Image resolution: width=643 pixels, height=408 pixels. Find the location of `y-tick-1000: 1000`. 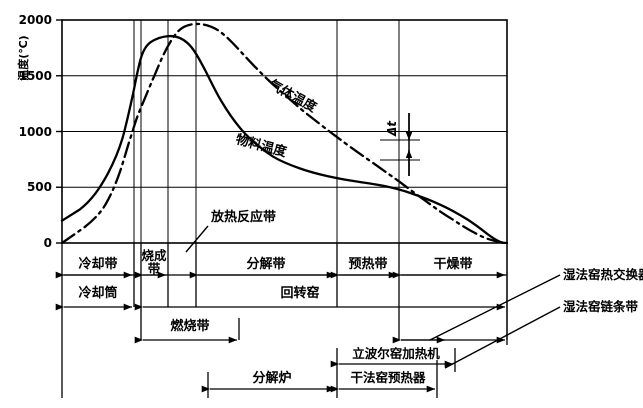

y-tick-1000: 1000 is located at coordinates (35, 132).